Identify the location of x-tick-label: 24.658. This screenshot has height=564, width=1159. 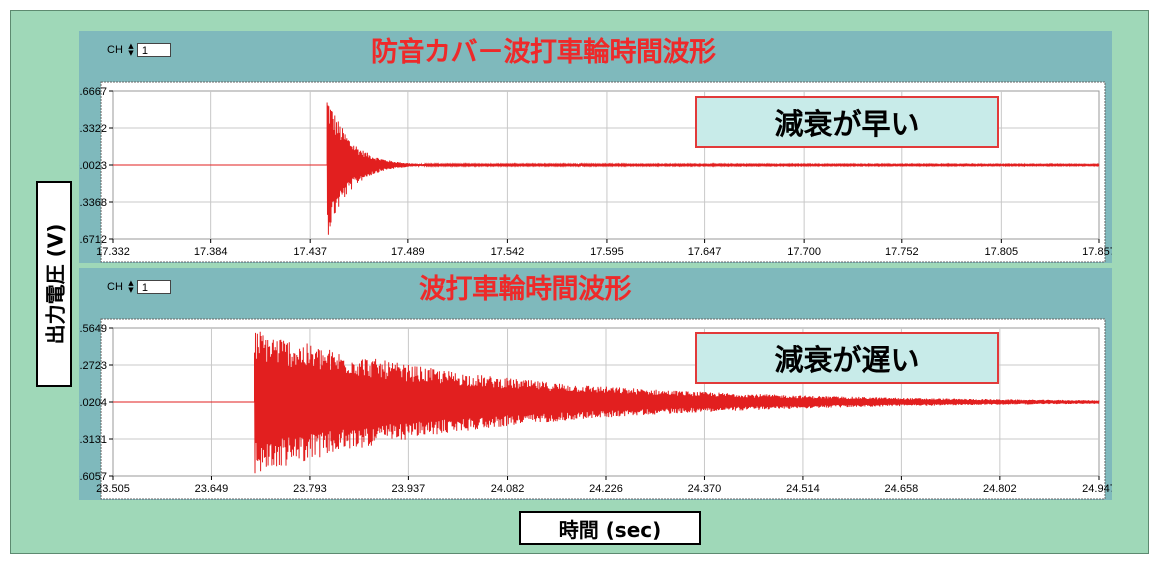
(902, 489).